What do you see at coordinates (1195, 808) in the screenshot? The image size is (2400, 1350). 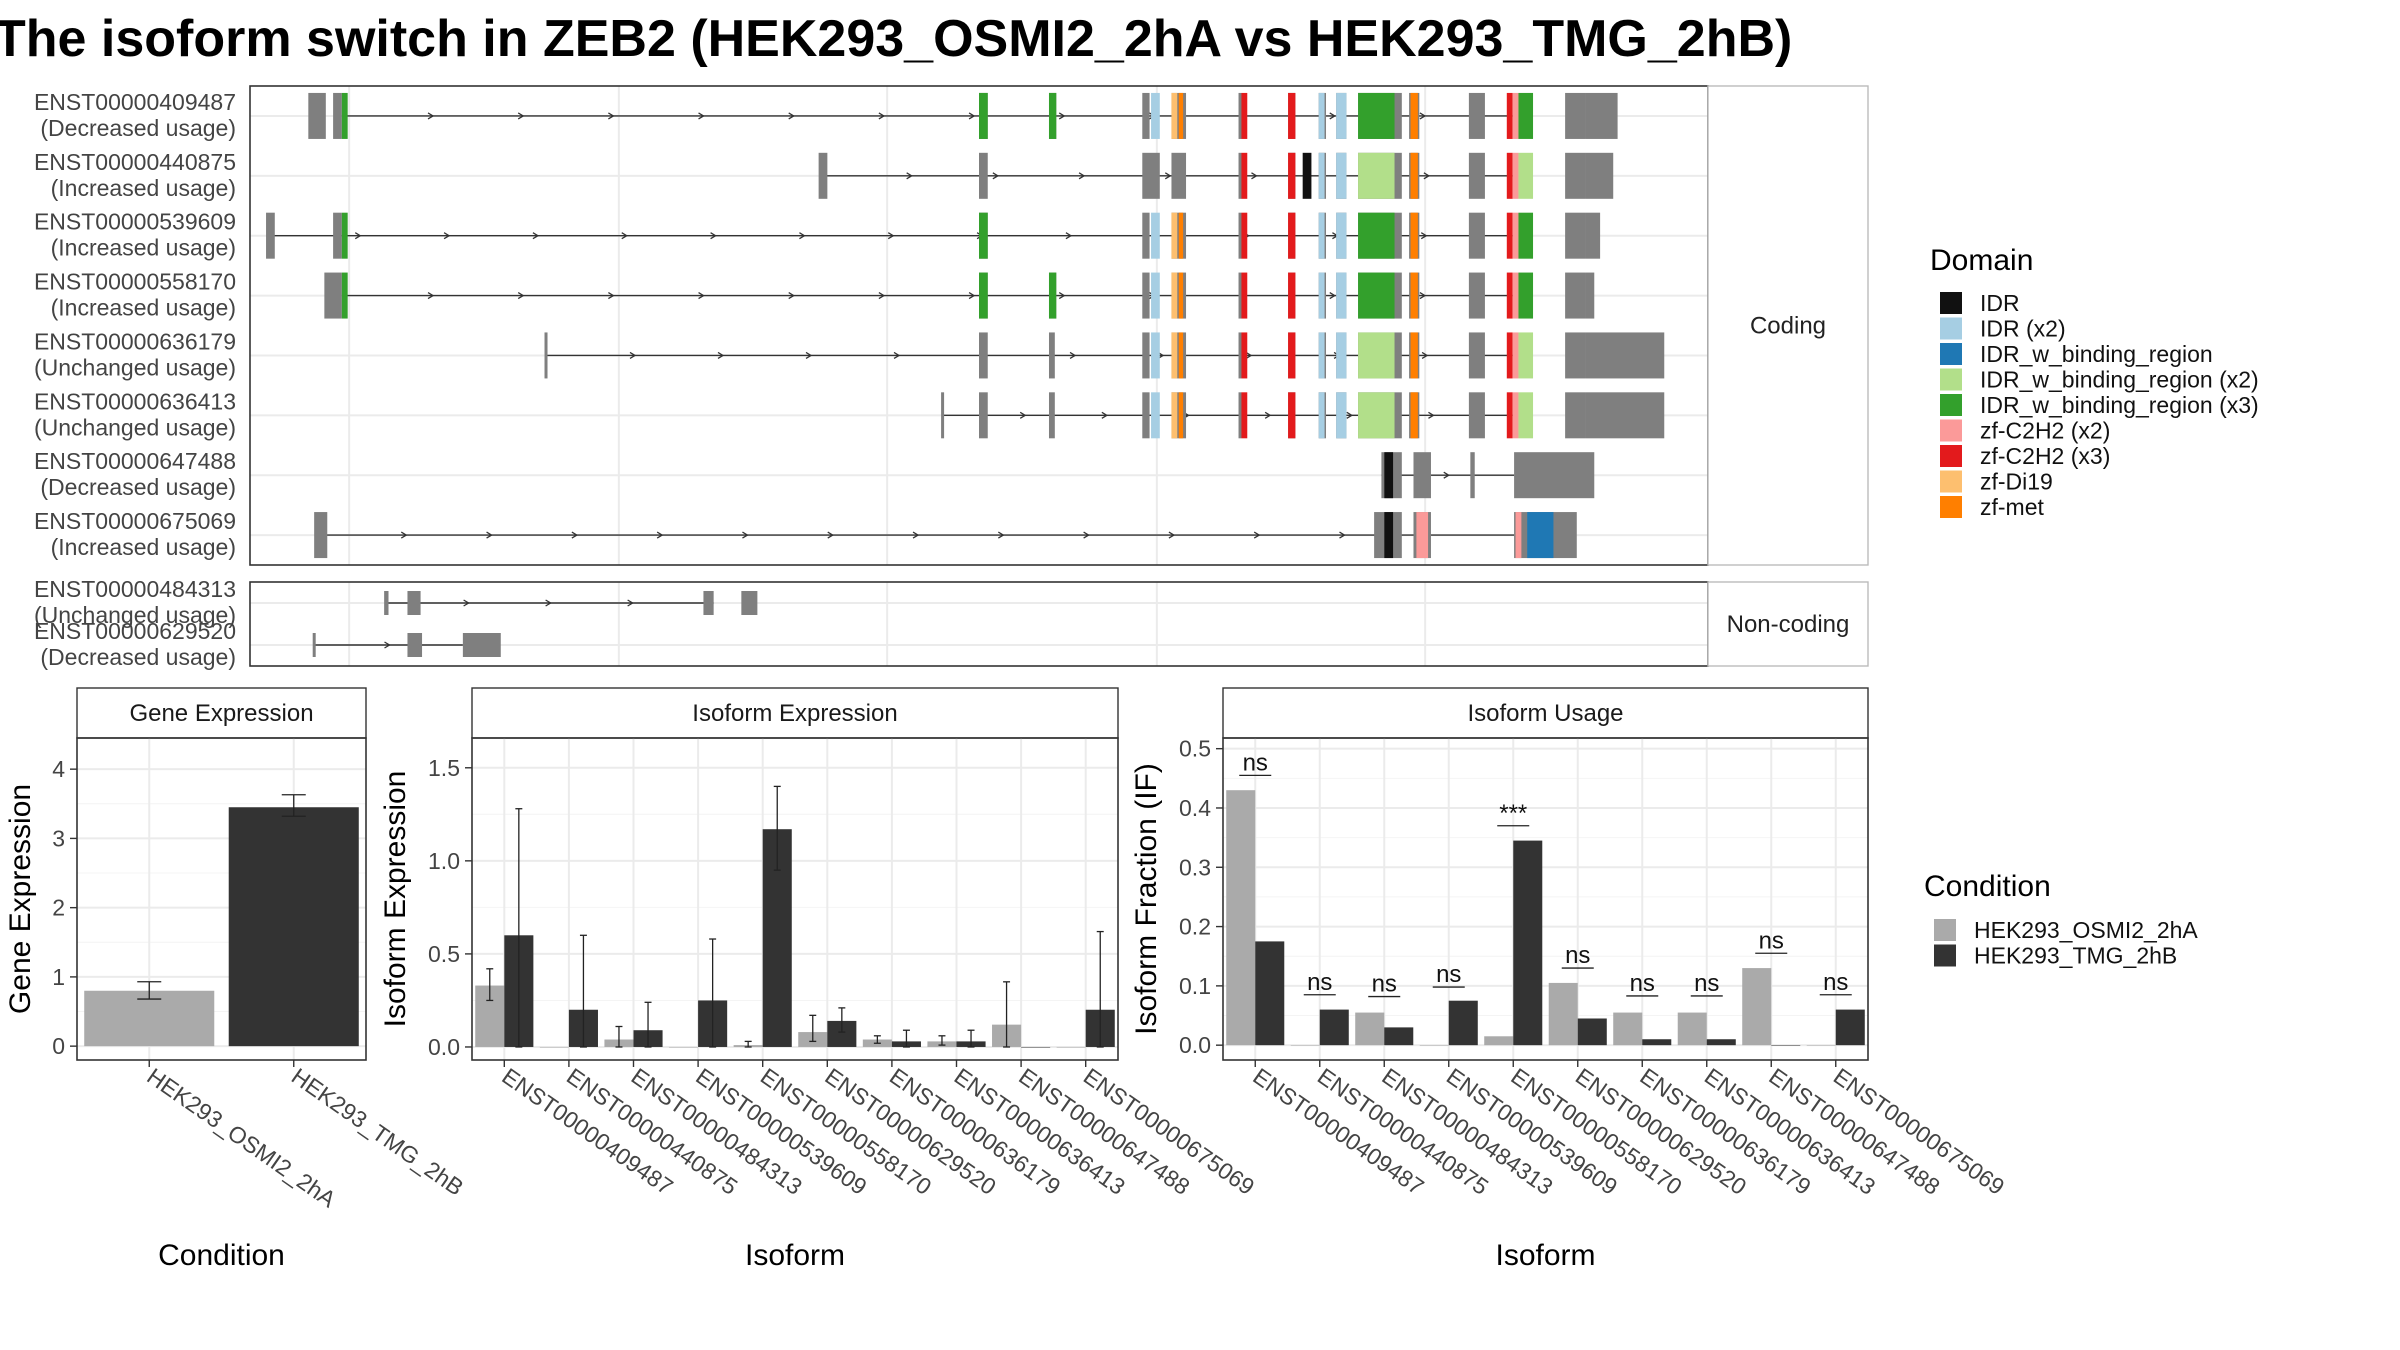 I see `y-tick-label: 0.4` at bounding box center [1195, 808].